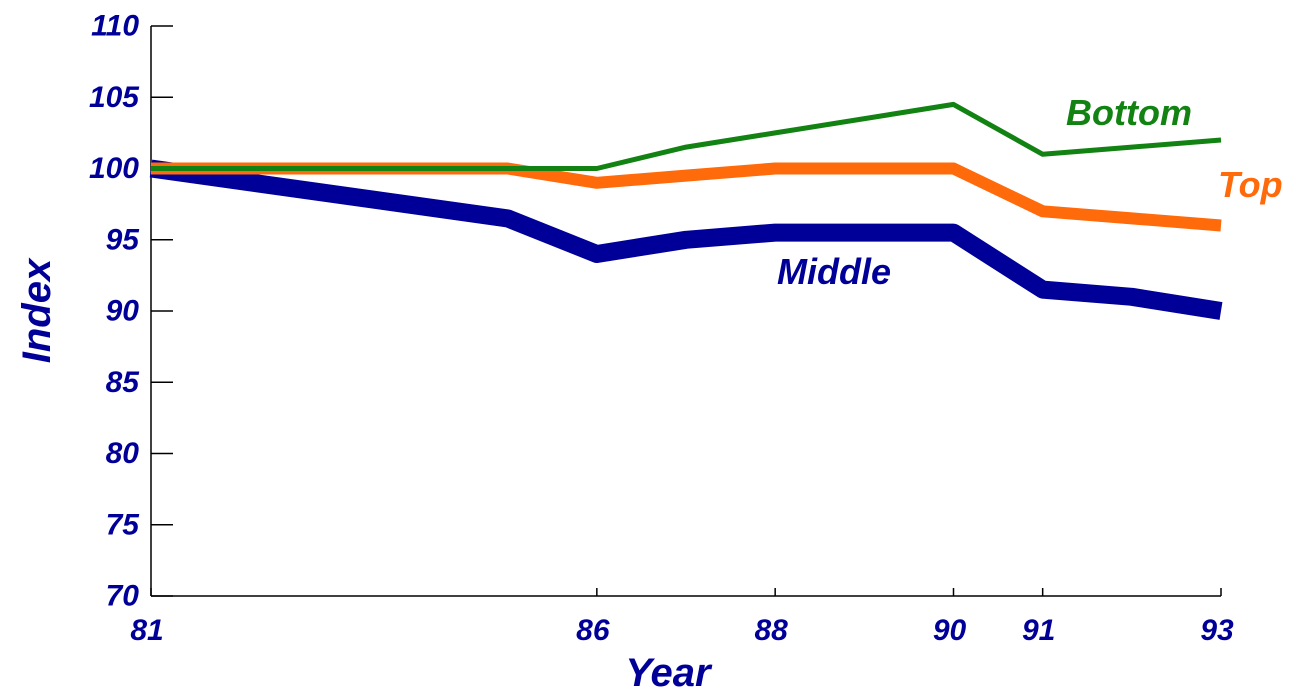 The height and width of the screenshot is (694, 1296). I want to click on y-tick-label: 105, so click(114, 97).